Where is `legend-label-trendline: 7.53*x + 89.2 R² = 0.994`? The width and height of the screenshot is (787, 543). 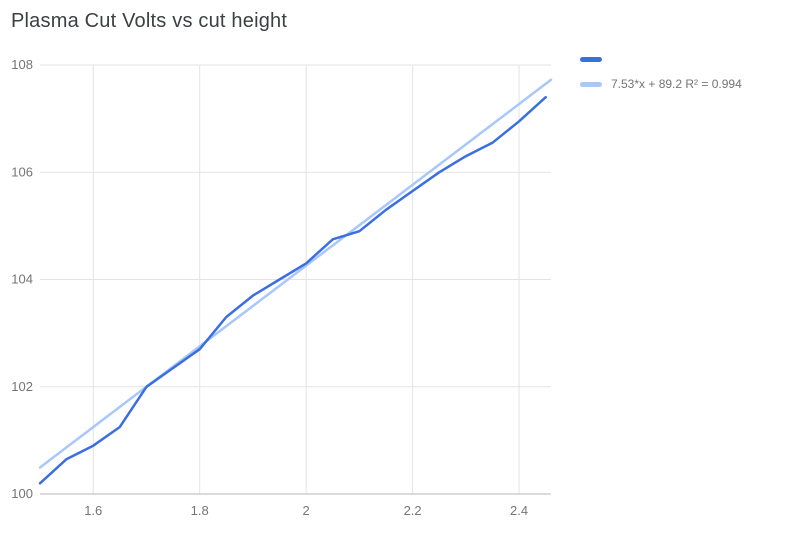 legend-label-trendline: 7.53*x + 89.2 R² = 0.994 is located at coordinates (676, 84).